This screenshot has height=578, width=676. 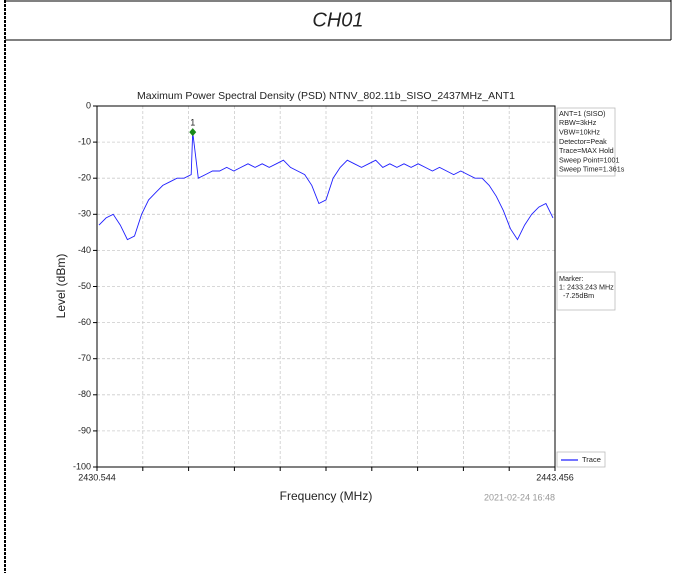 I want to click on info-text: Sweep Point=1001, so click(x=589, y=159).